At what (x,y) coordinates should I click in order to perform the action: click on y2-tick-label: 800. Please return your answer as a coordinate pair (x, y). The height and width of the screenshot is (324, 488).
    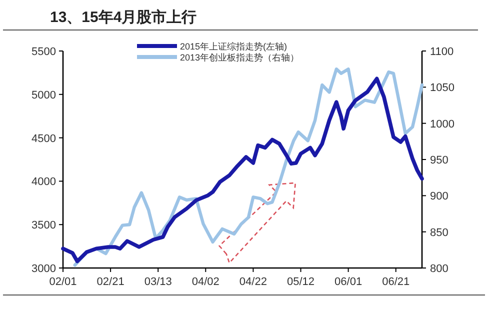
    Looking at the image, I should click on (439, 269).